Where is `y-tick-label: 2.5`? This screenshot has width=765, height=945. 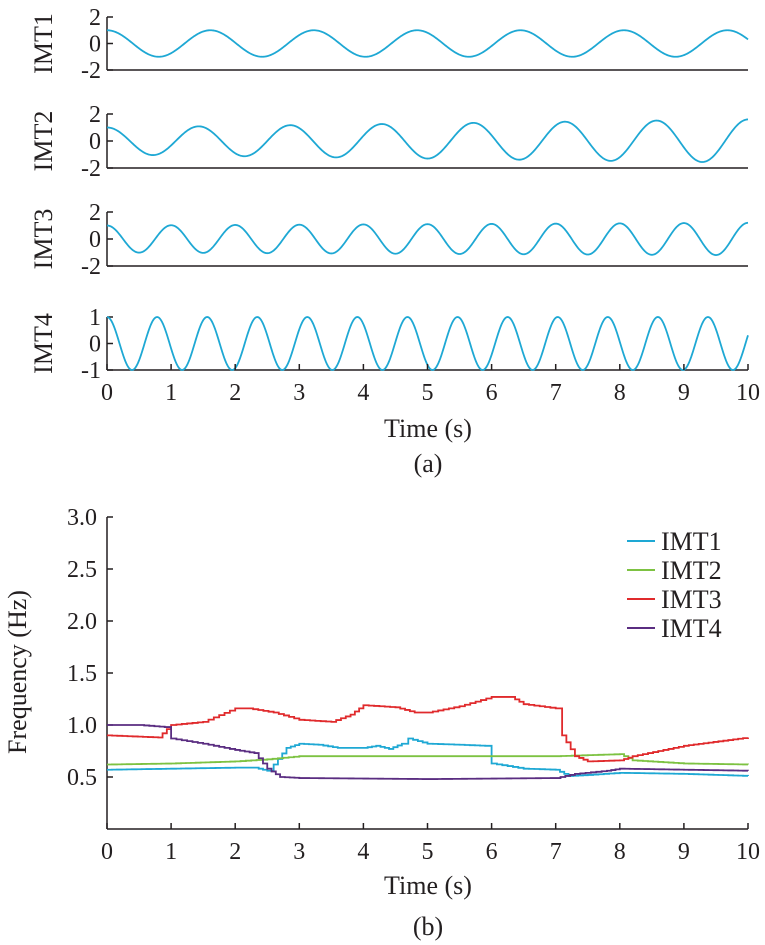
y-tick-label: 2.5 is located at coordinates (82, 570).